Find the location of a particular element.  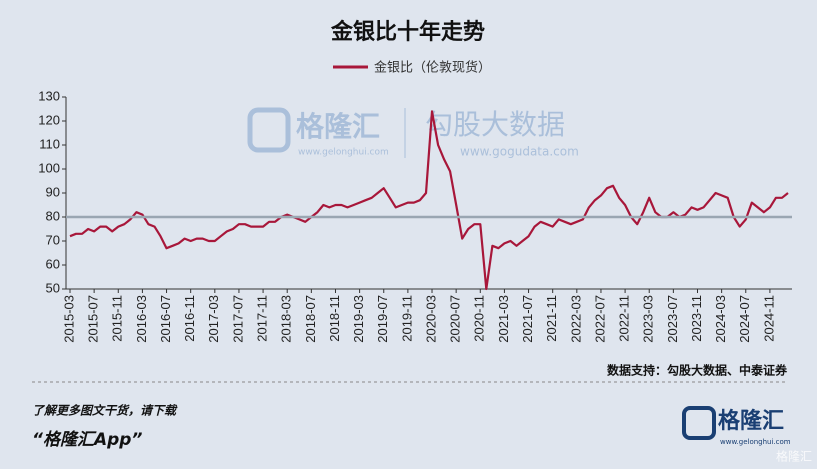

chart-title: 金银比十年走势 is located at coordinates (407, 32).